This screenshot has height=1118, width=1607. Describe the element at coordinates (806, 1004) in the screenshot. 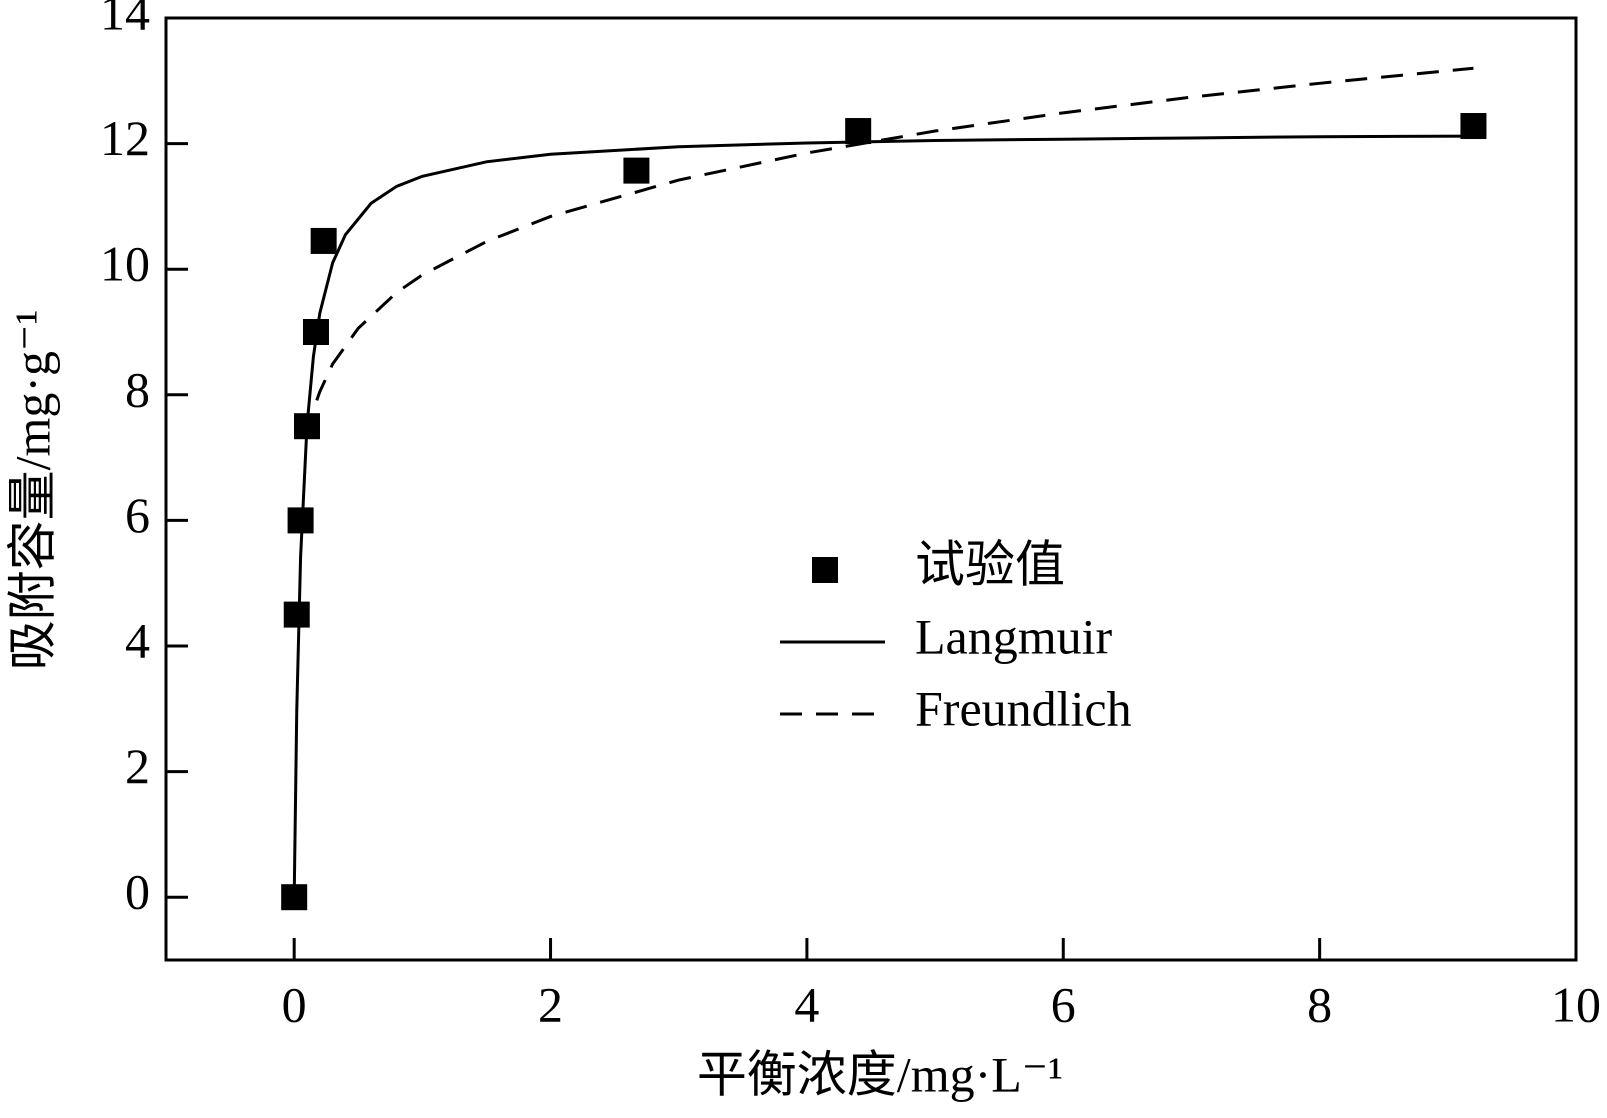

I see `x-tick-label: 4` at that location.